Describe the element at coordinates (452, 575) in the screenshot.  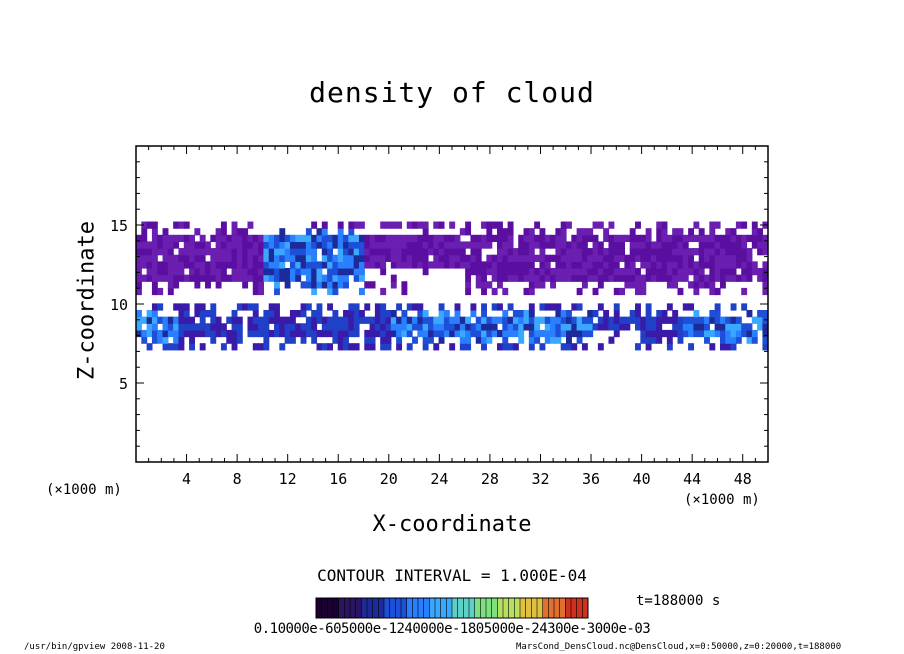
I see `contour-interval: CONTOUR INTERVAL = 1.000E-04` at that location.